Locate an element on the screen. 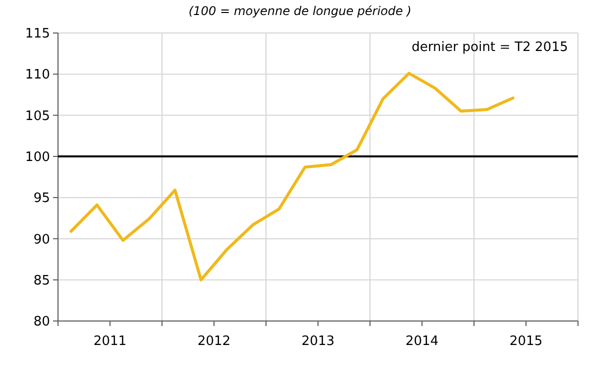 Image resolution: width=600 pixels, height=372 pixels. y-tick-label: 115 is located at coordinates (37, 34).